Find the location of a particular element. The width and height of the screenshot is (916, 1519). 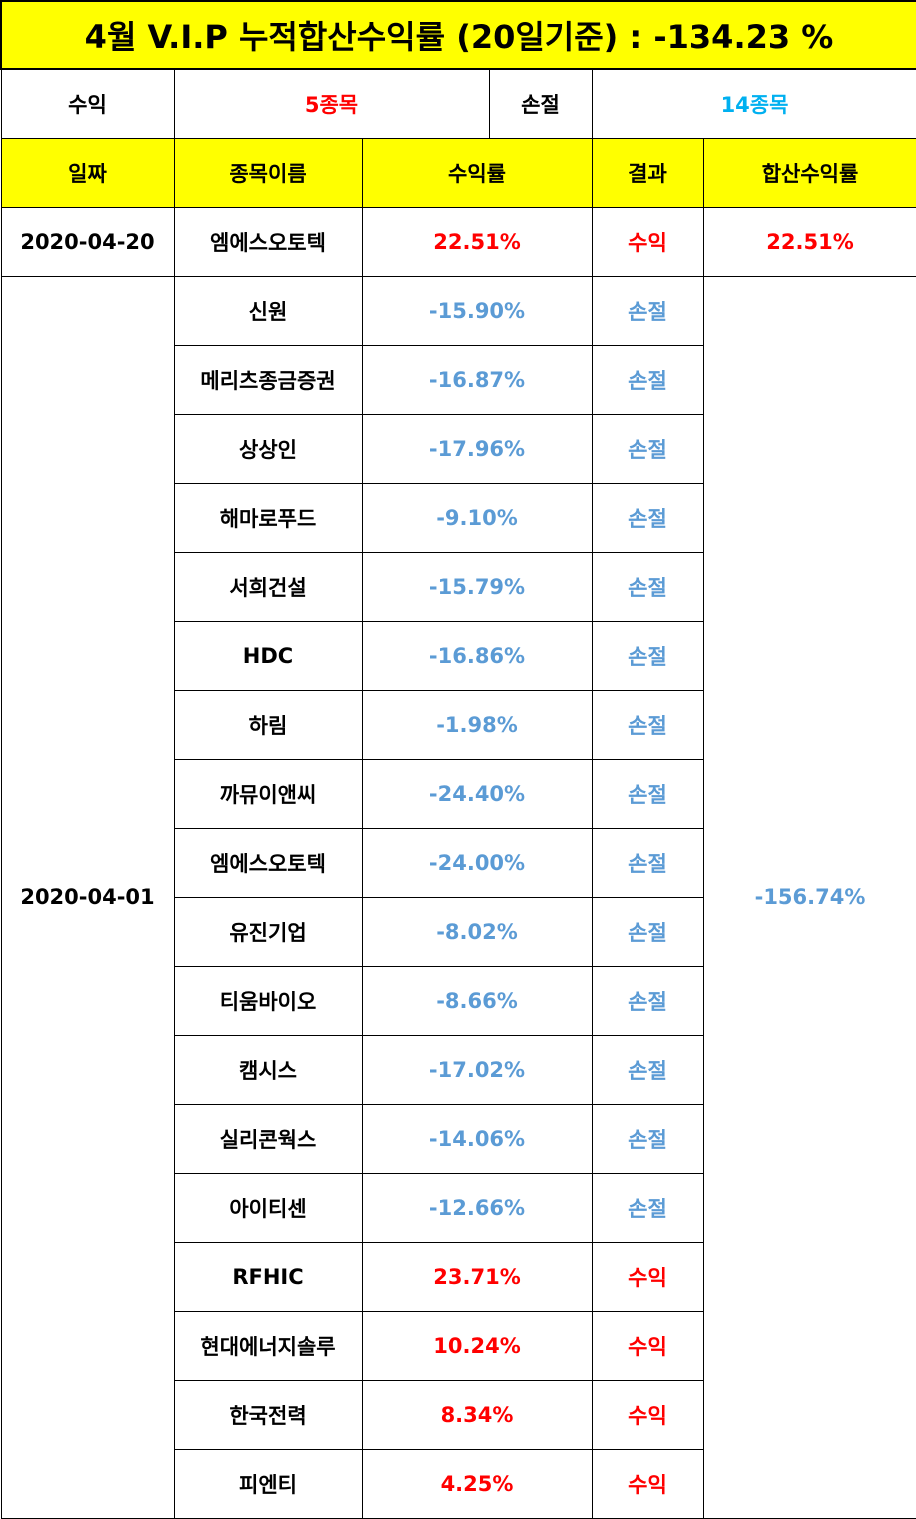

stock-name-cell: 까뮤이앤씨 is located at coordinates (268, 793).